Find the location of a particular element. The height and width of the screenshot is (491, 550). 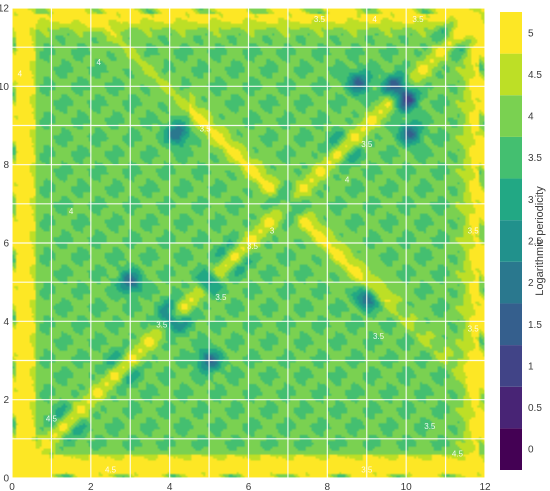

contour-label: 3 is located at coordinates (272, 230).